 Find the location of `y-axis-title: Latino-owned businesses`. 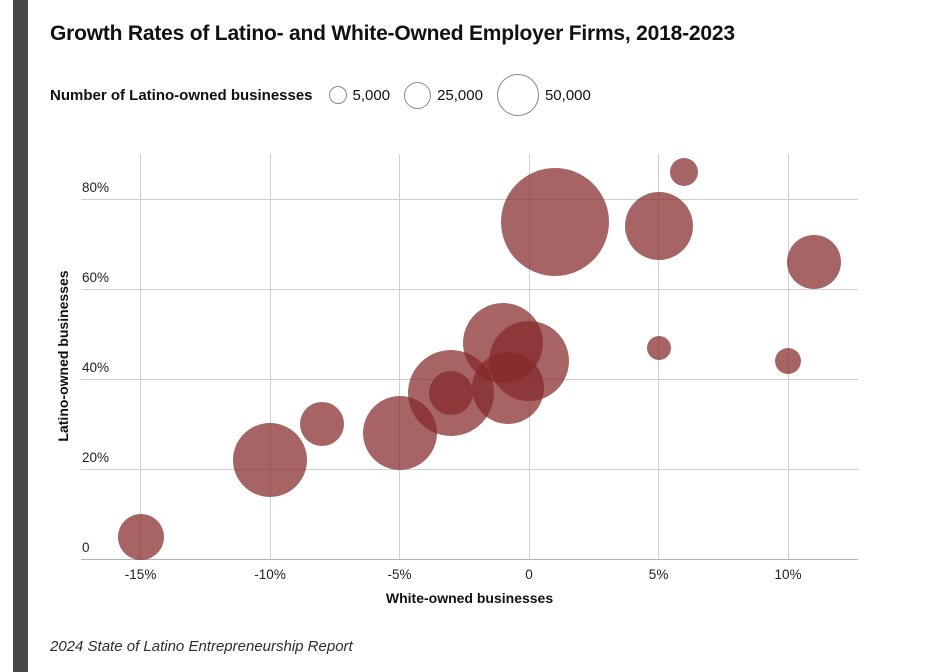

y-axis-title: Latino-owned businesses is located at coordinates (63, 356).